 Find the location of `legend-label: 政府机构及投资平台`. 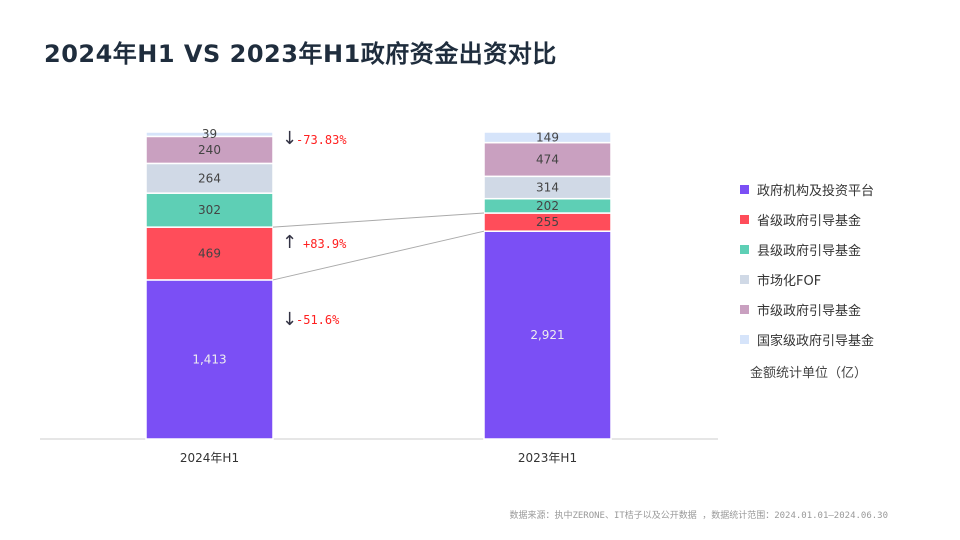

legend-label: 政府机构及投资平台 is located at coordinates (816, 191).